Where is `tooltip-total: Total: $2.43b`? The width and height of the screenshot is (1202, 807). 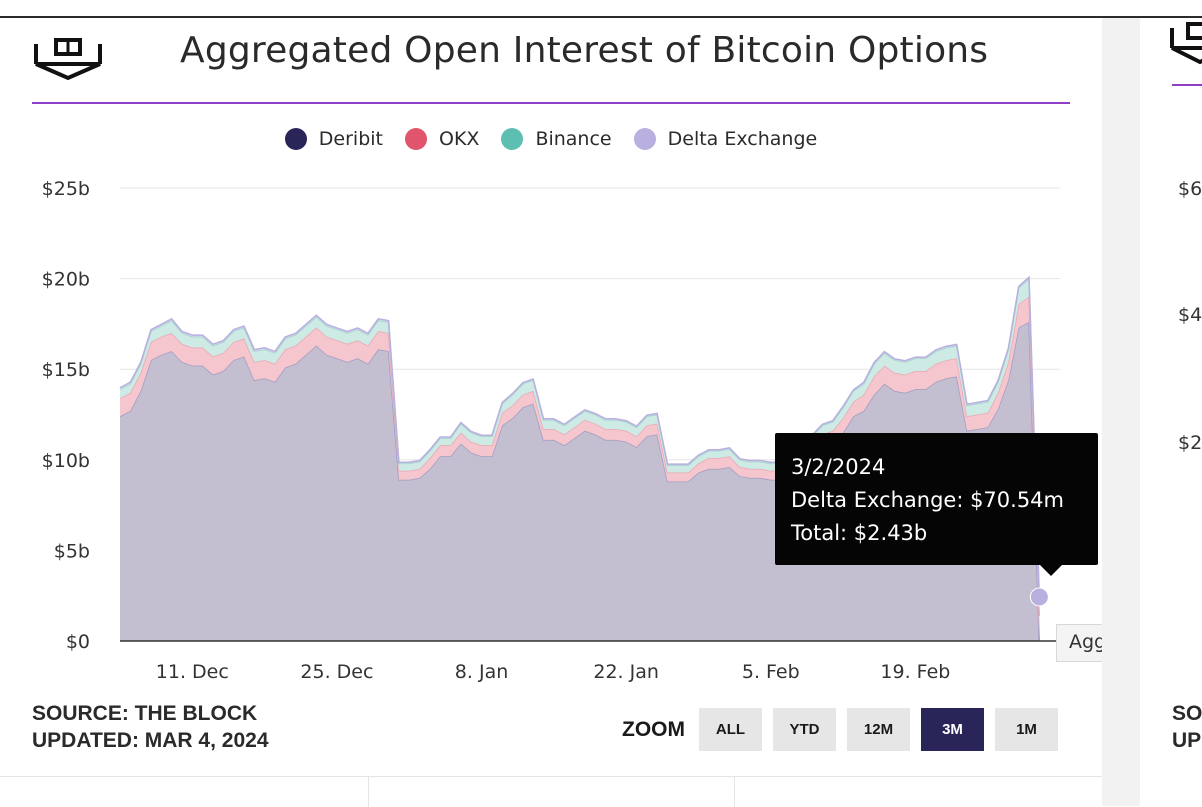 tooltip-total: Total: $2.43b is located at coordinates (859, 533).